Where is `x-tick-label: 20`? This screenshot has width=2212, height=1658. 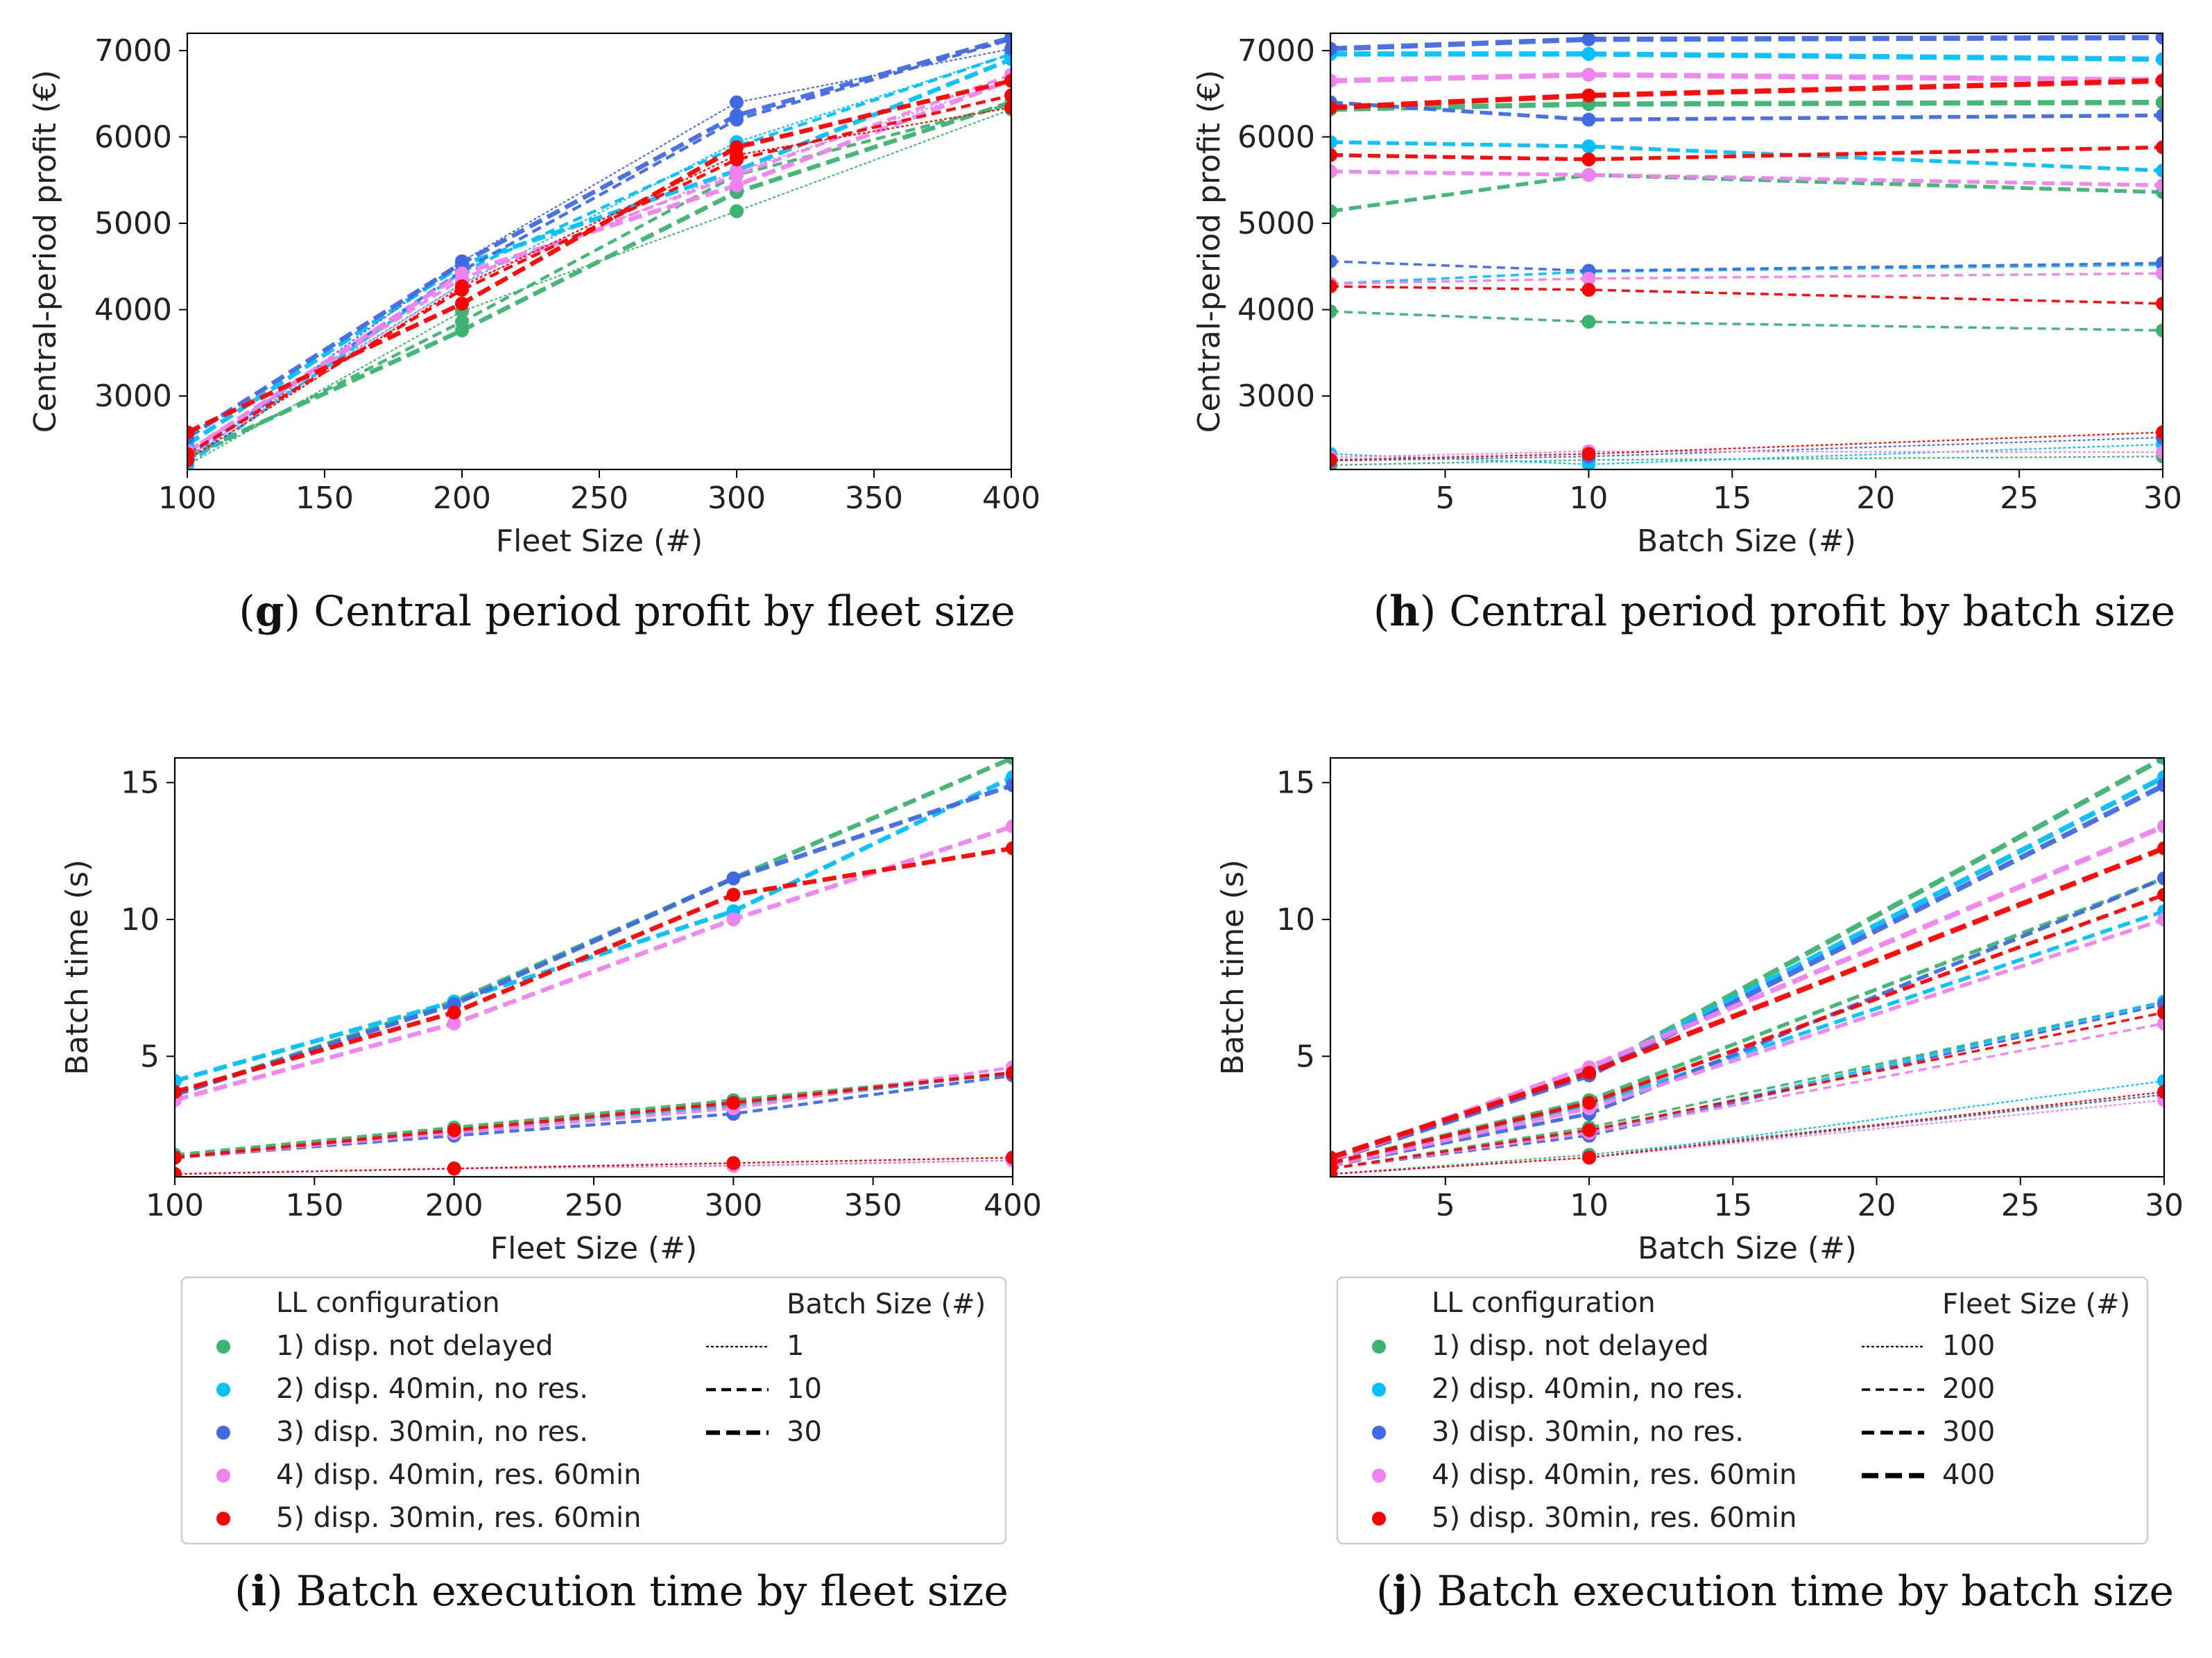 x-tick-label: 20 is located at coordinates (1876, 498).